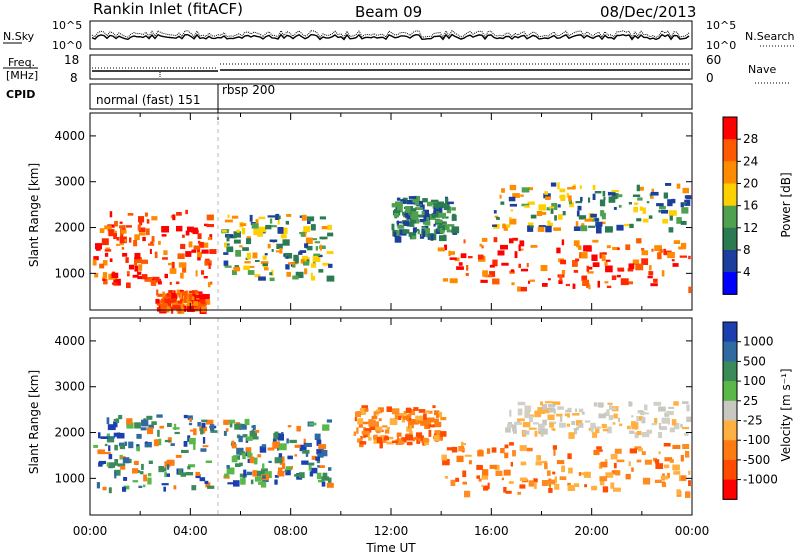  What do you see at coordinates (190, 531) in the screenshot?
I see `x-tick-label: 04:00` at bounding box center [190, 531].